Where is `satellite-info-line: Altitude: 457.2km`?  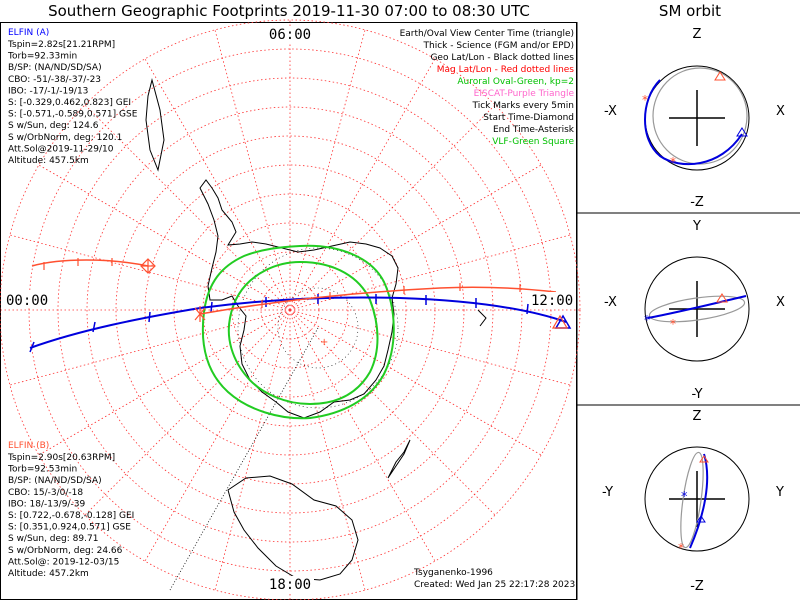
satellite-info-line: Altitude: 457.2km is located at coordinates (48, 574).